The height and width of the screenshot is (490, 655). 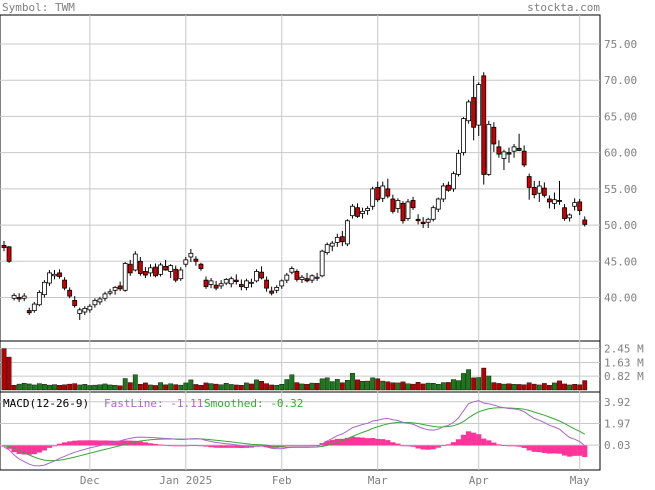 What do you see at coordinates (254, 403) in the screenshot?
I see `smoothed-legend: Smoothed: -0.32` at bounding box center [254, 403].